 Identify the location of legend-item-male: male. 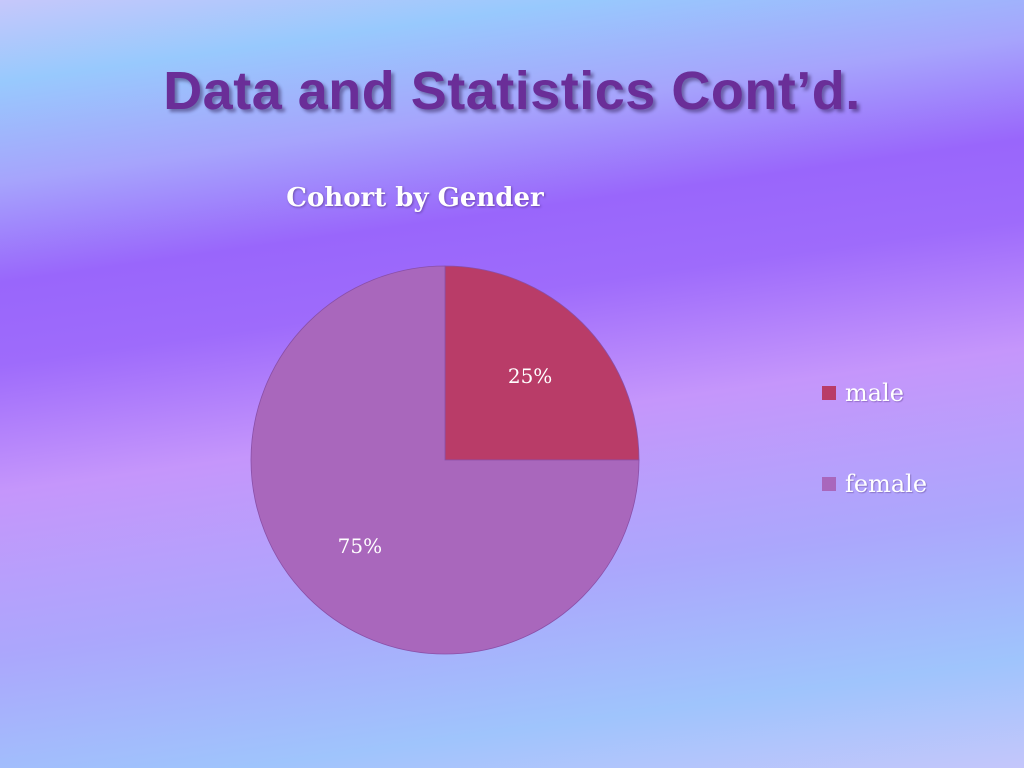
(874, 393).